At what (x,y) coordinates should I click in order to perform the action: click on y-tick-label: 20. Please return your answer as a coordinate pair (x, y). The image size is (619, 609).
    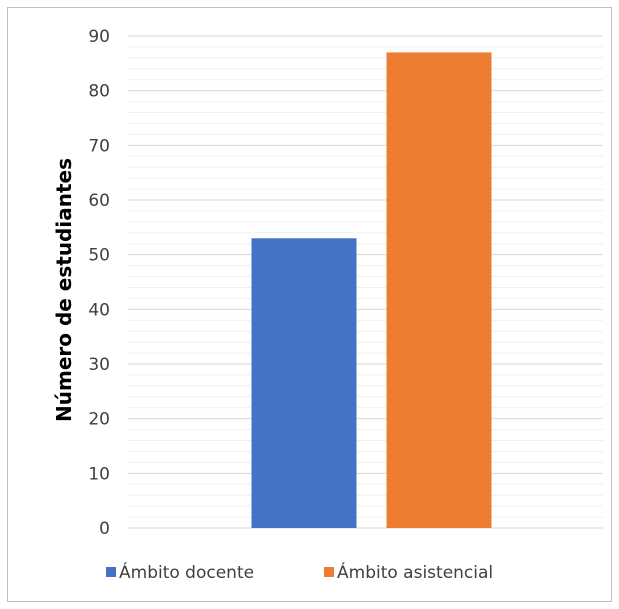
    Looking at the image, I should click on (99, 420).